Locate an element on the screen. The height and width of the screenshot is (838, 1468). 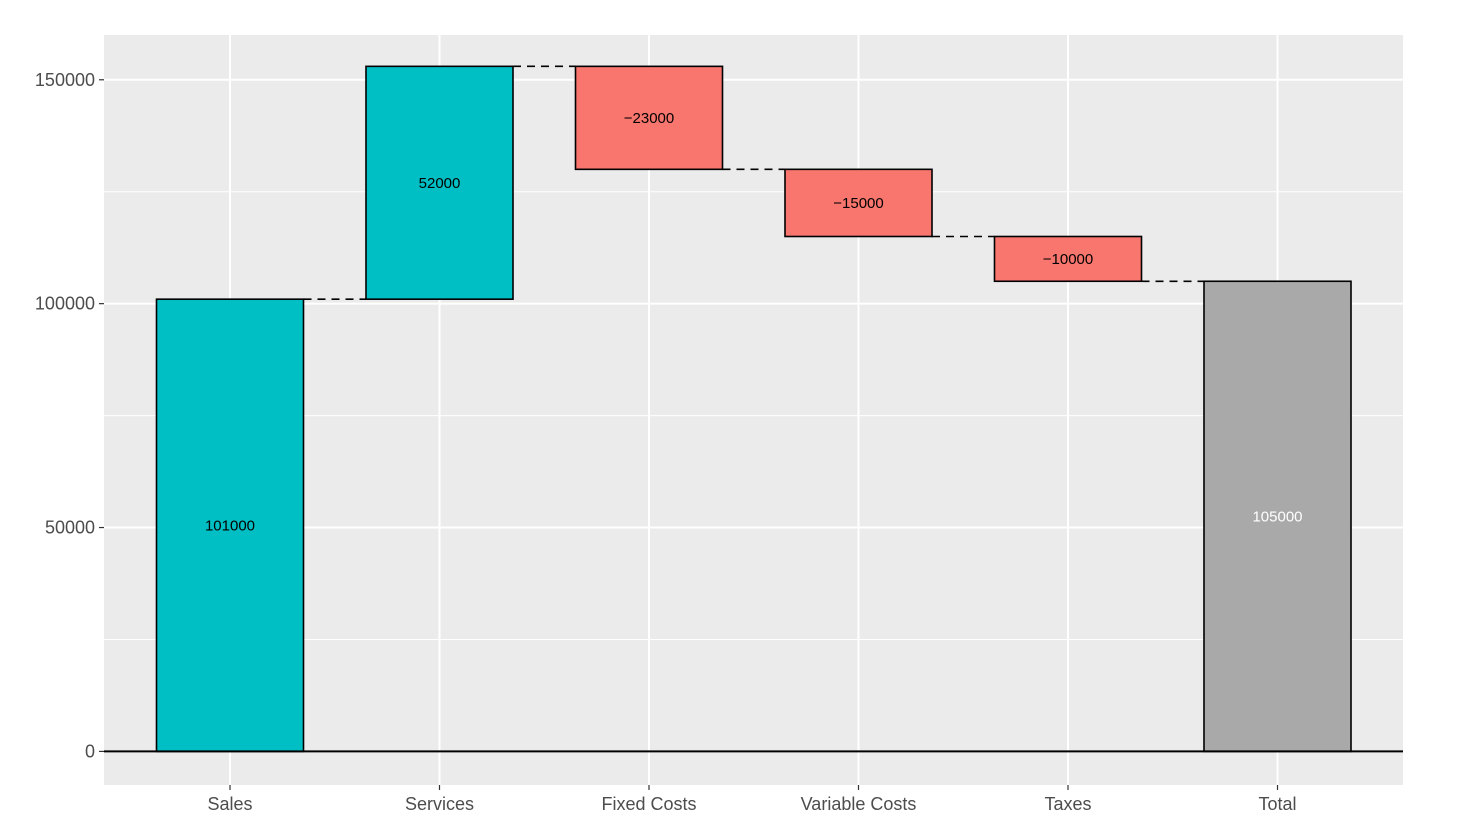
y-tick-label: 150000 is located at coordinates (65, 80).